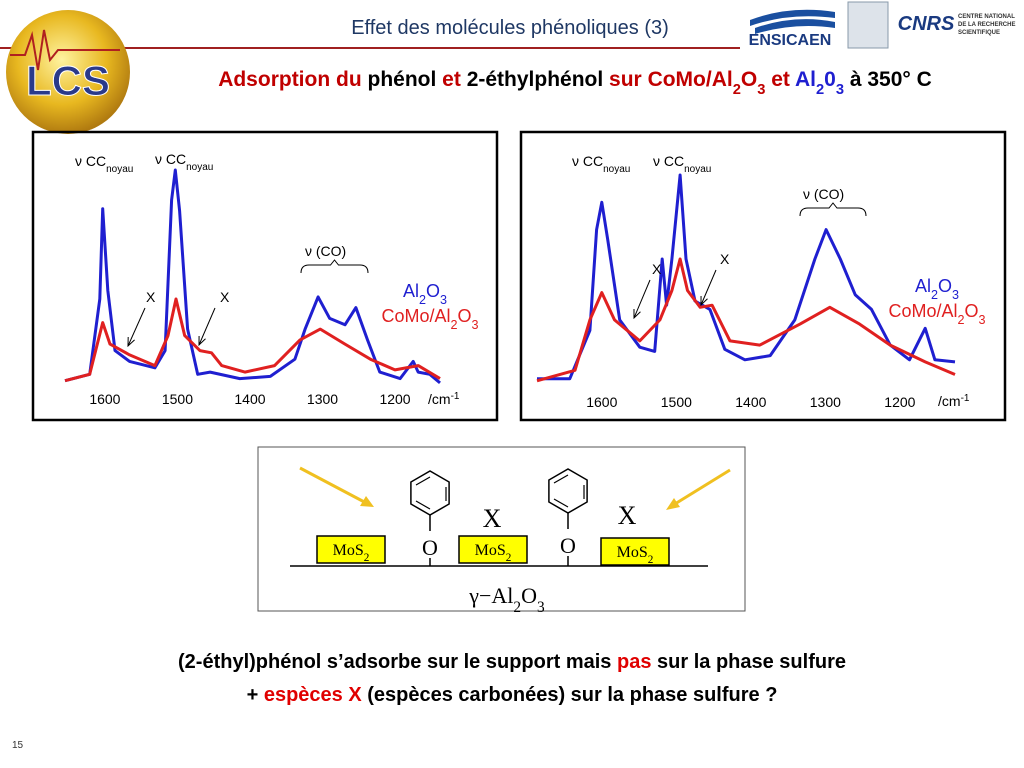  I want to click on x-tick-label: 1200, so click(899, 402).